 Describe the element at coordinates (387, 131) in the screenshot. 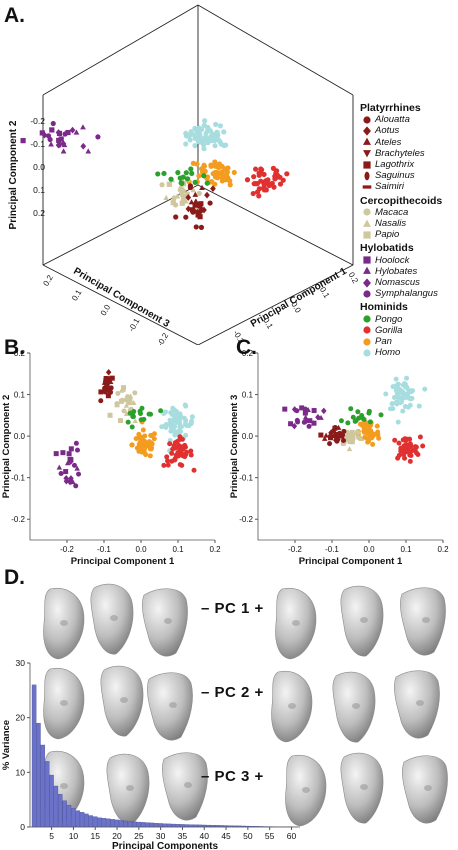

I see `legend-label: Aotus` at that location.